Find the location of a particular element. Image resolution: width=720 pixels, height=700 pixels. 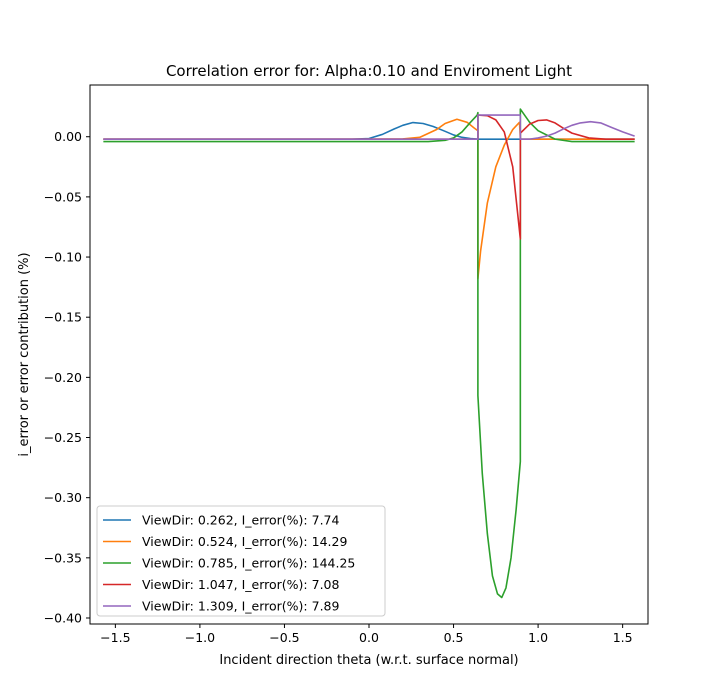

legend-label-5: ViewDir: 1.309, I_error(%): 7.89 is located at coordinates (240, 606).